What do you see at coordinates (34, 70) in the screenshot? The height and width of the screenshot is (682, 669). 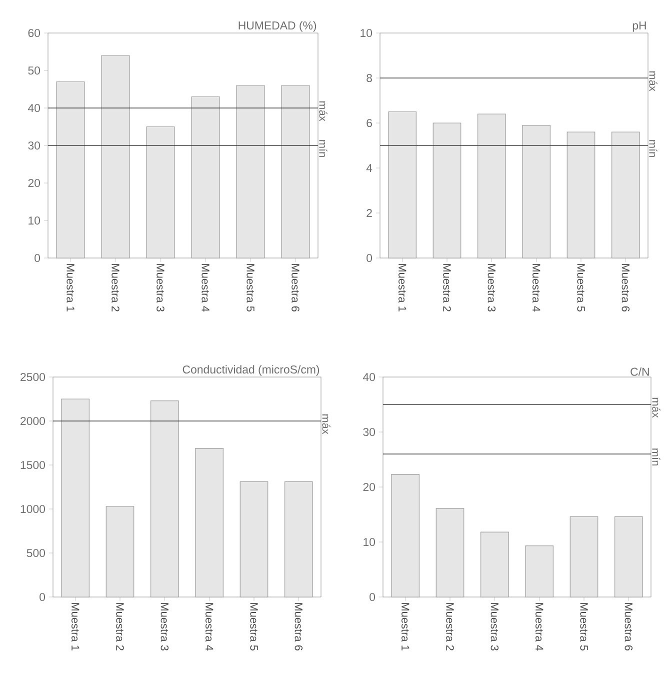 I see `y-tick-label: 50` at bounding box center [34, 70].